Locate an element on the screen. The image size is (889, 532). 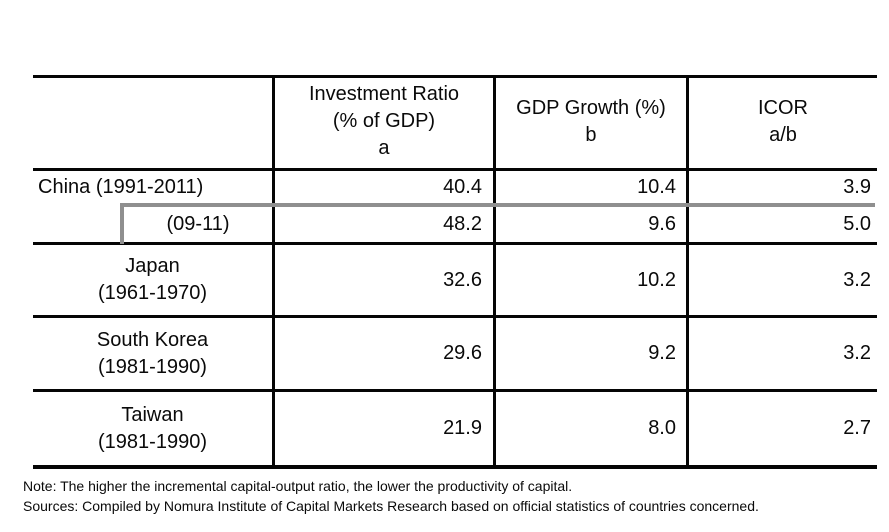
row-label-china-09-11-text: (09-11) is located at coordinates (198, 224).